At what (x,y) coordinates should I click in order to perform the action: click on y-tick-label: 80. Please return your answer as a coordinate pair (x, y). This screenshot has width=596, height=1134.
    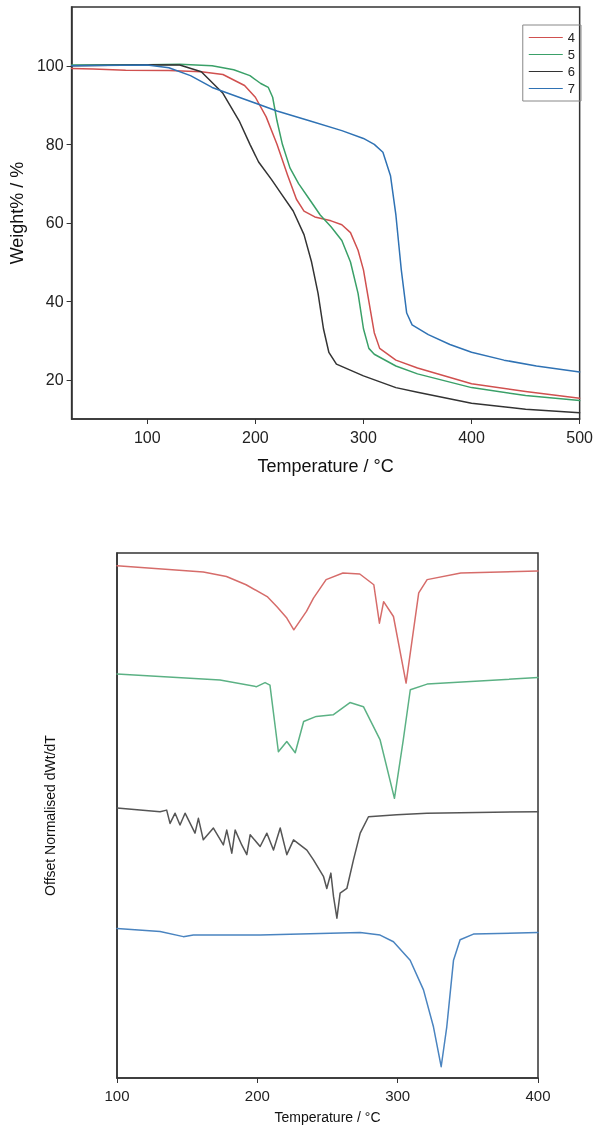
    Looking at the image, I should click on (54, 144).